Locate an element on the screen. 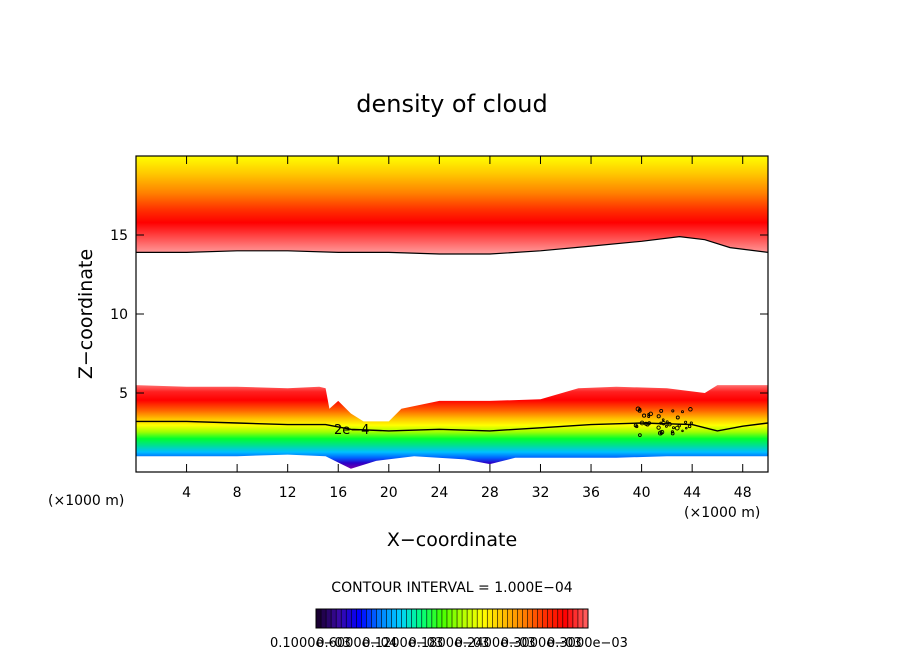 The height and width of the screenshot is (654, 904). x-unit-right: (×1000 m) is located at coordinates (722, 513).